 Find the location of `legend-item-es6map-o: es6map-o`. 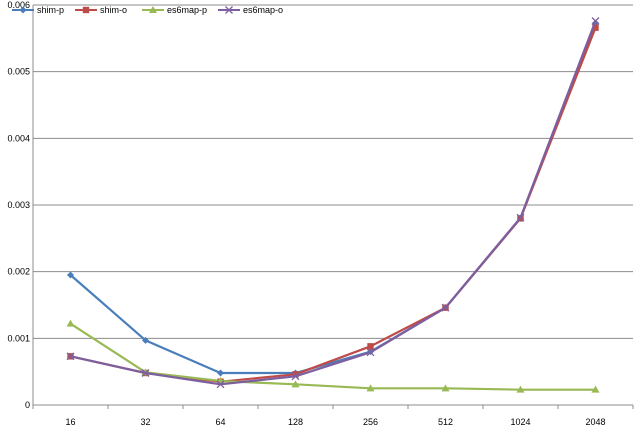

legend-item-es6map-o: es6map-o is located at coordinates (250, 10).